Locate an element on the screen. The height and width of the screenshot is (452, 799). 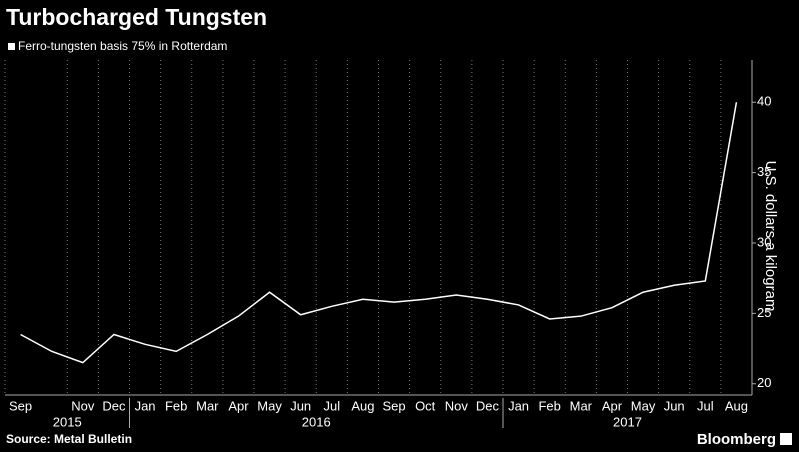
y-axis-label: U.S. dollars a kilogram is located at coordinates (770, 236).